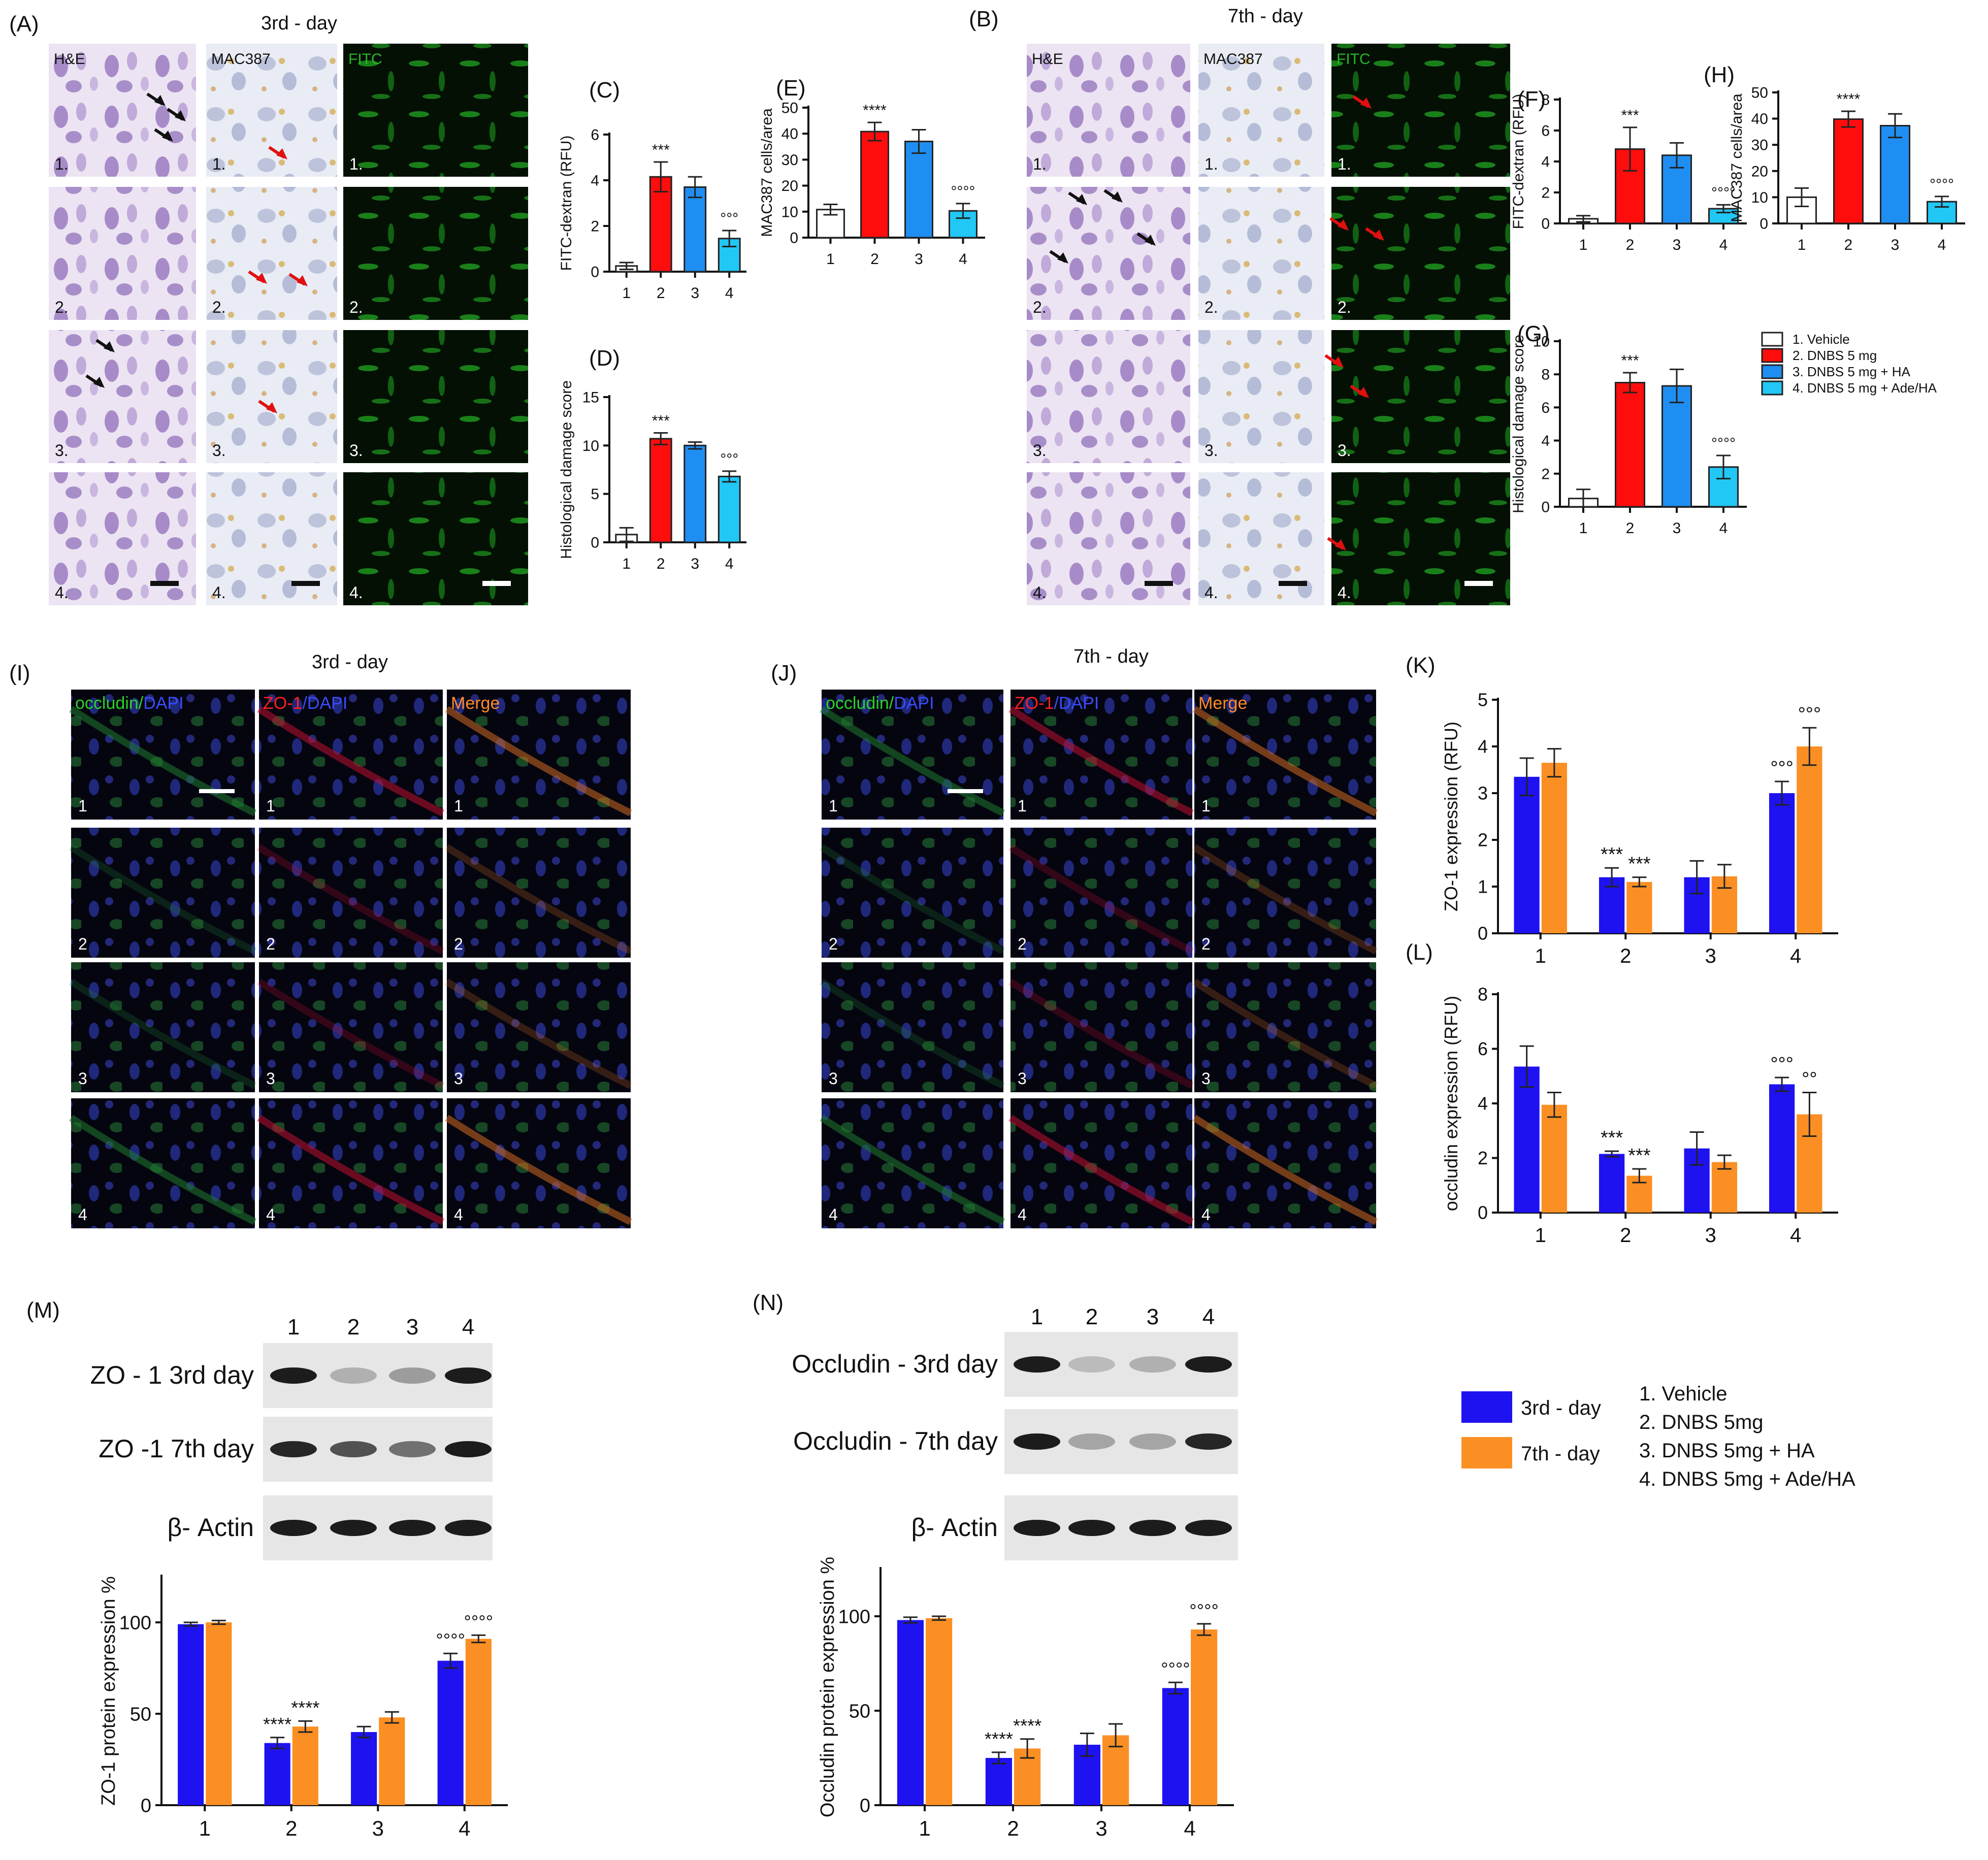 This screenshot has height=1860, width=1988. Describe the element at coordinates (999, 1738) in the screenshot. I see `significance-label: ****` at that location.